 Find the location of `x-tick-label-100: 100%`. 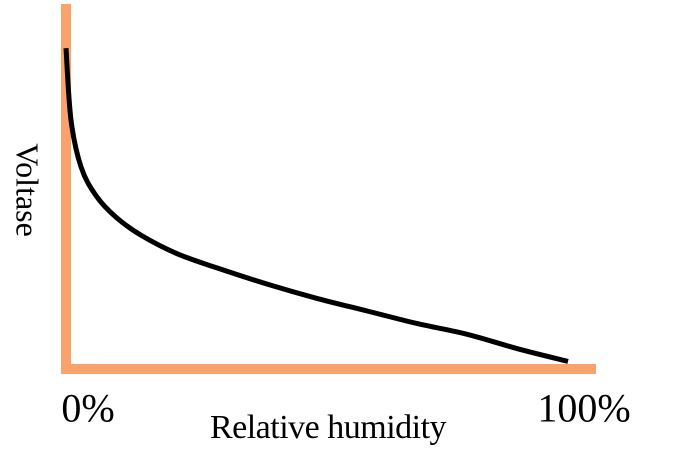

x-tick-label-100: 100% is located at coordinates (584, 408).